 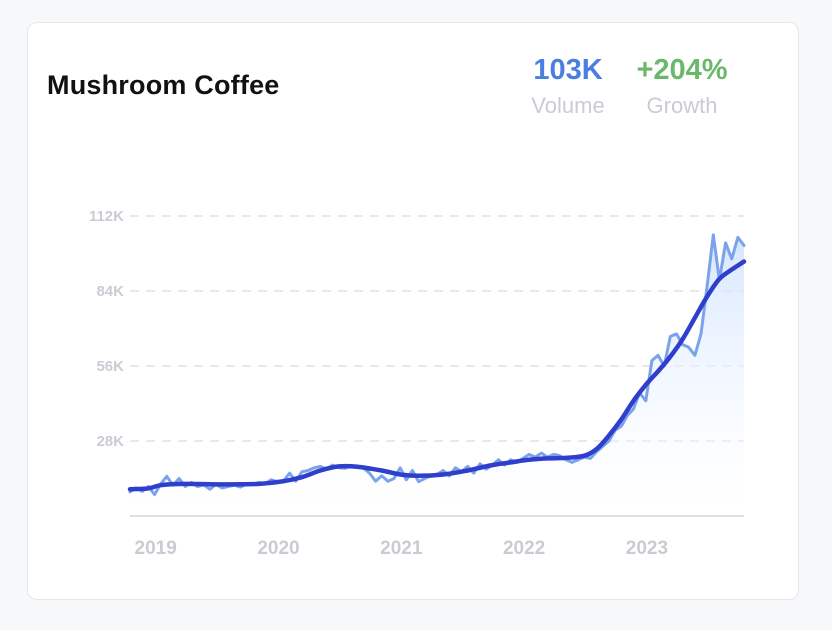 I want to click on y-tick-label: 28K, so click(x=110, y=441).